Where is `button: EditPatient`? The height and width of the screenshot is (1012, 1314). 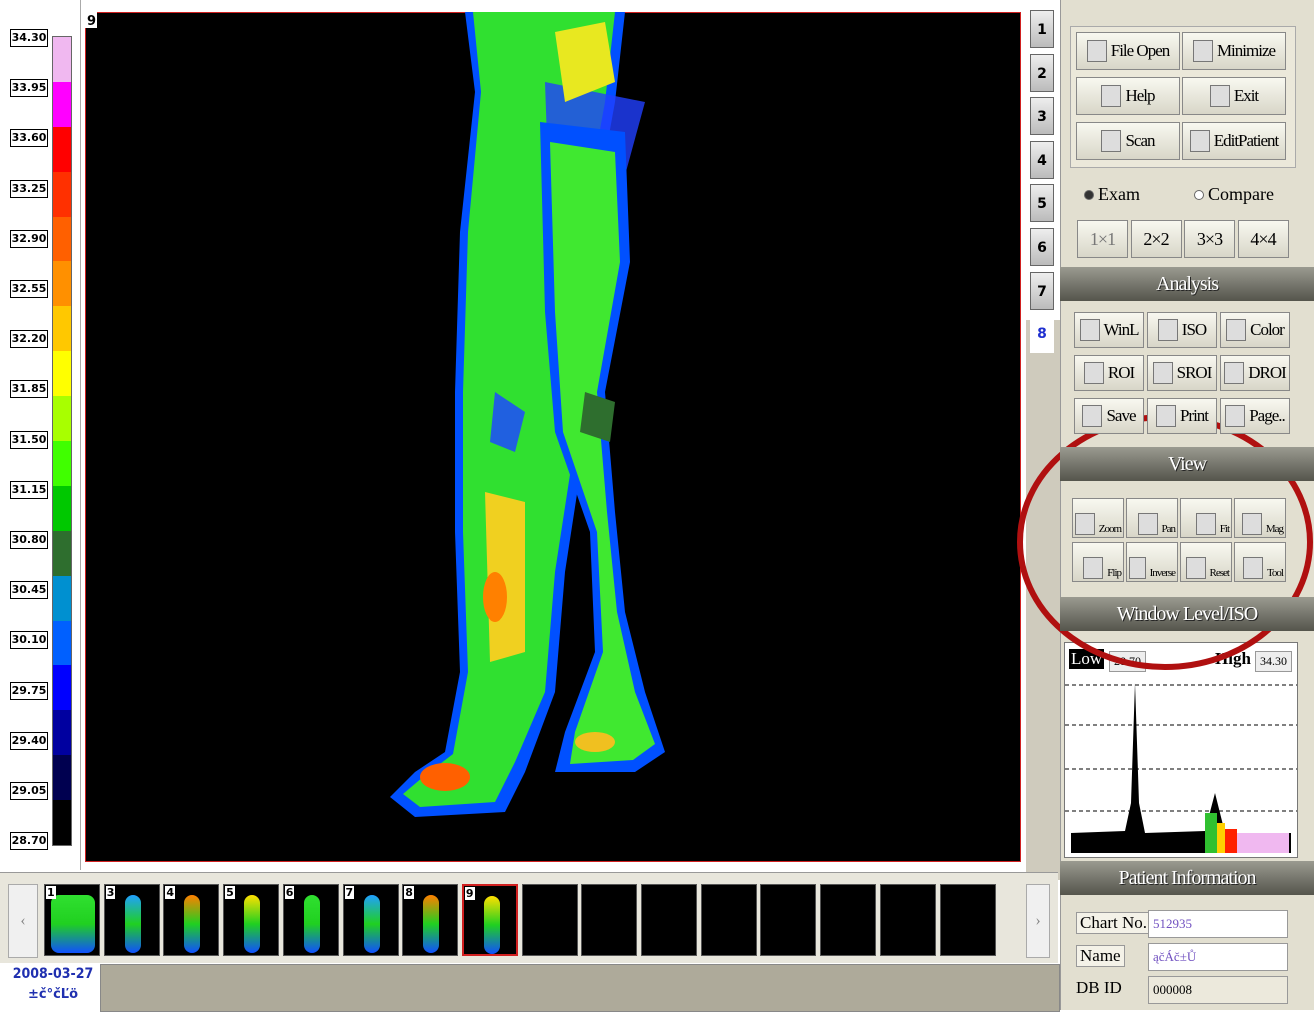
button: EditPatient is located at coordinates (1234, 141).